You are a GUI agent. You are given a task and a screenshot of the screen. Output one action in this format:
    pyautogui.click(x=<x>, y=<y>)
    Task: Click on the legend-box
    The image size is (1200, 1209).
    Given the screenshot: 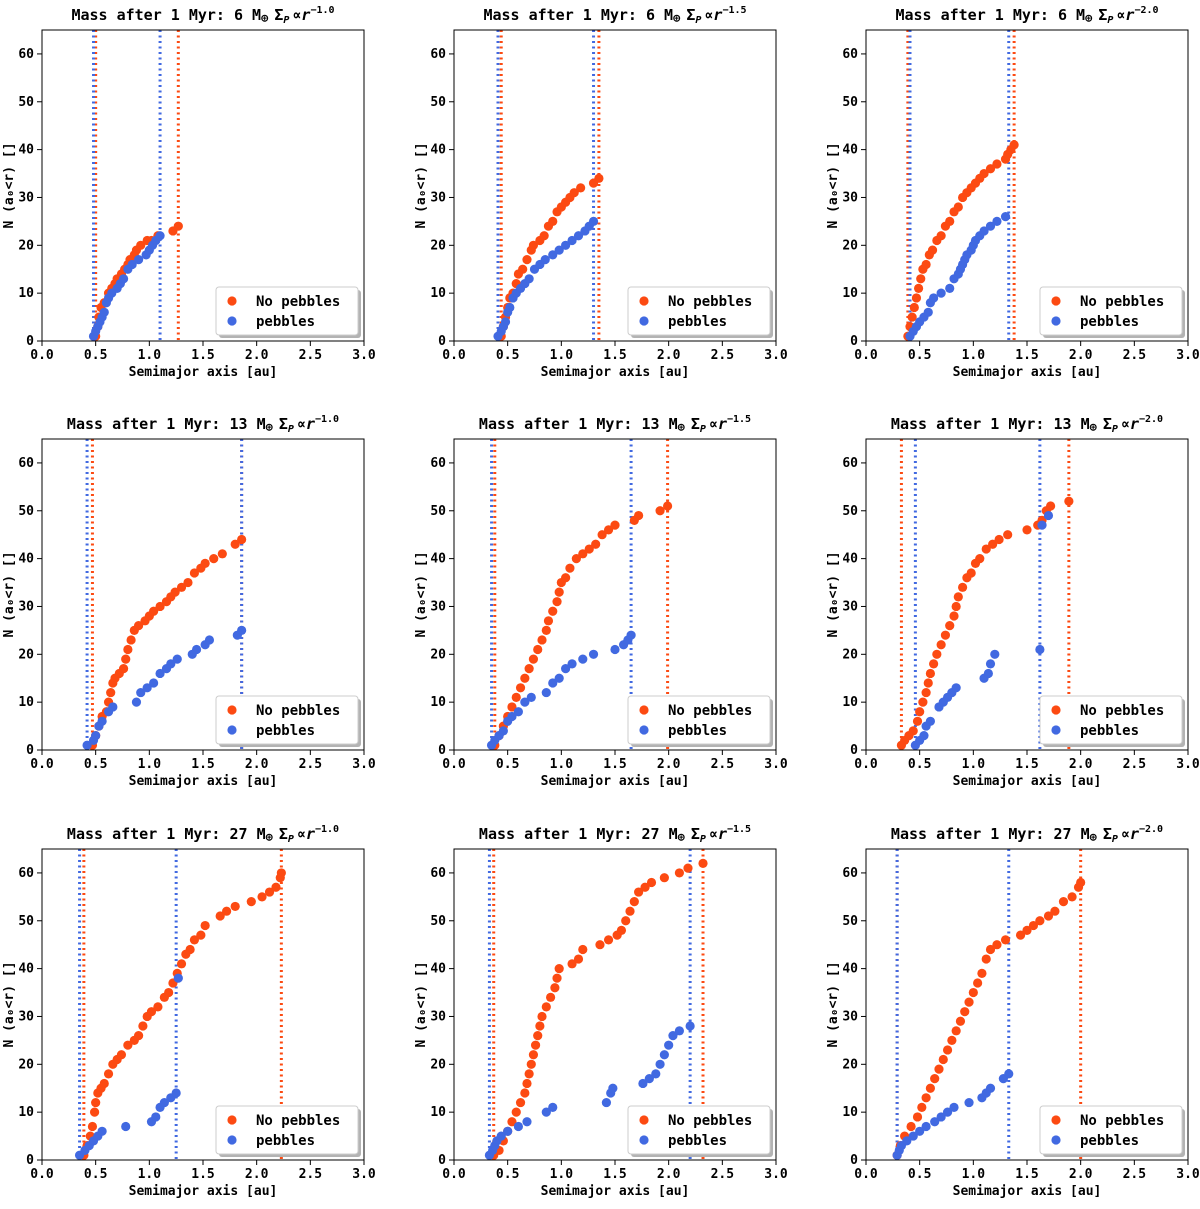 What is the action you would take?
    pyautogui.click(x=287, y=311)
    